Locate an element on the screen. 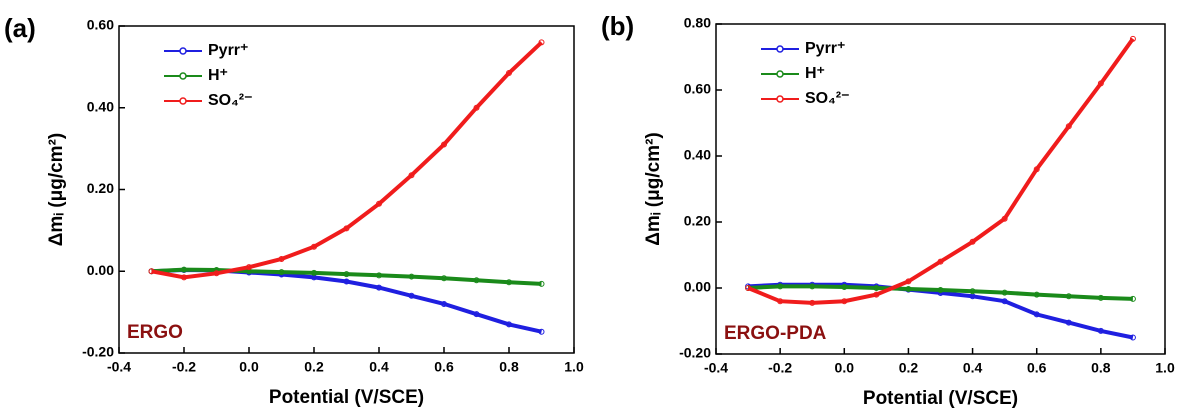 The height and width of the screenshot is (419, 1186). y-axis-title: Δmᵢ (μg/cm²) is located at coordinates (653, 188).